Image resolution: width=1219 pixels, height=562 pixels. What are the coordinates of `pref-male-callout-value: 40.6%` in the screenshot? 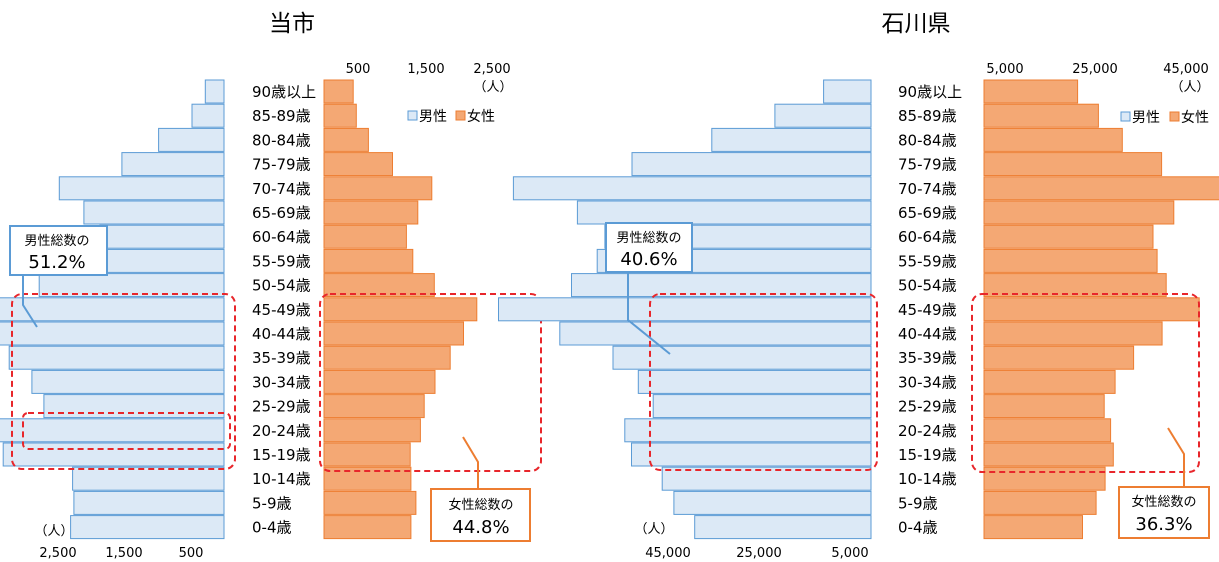 It's located at (648, 259).